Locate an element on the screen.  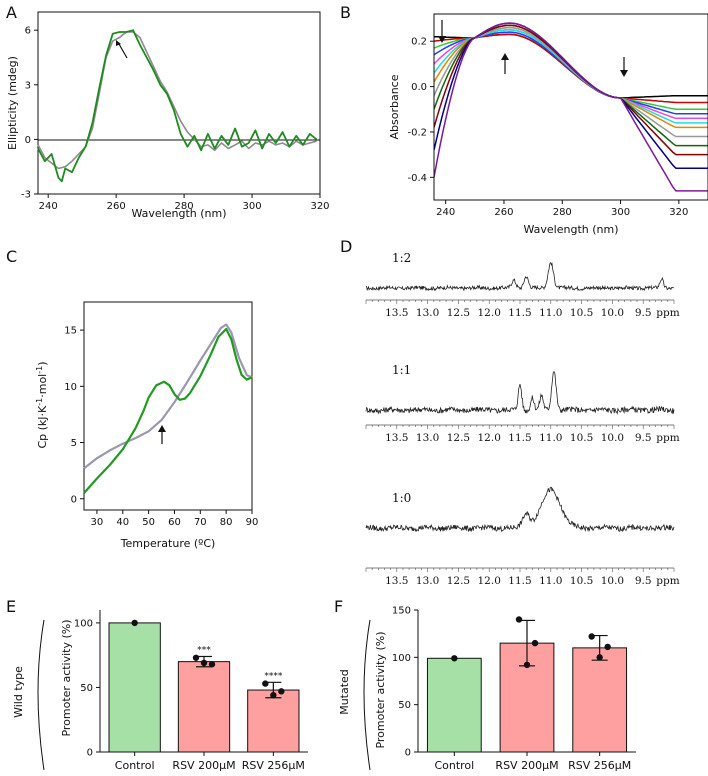
panel-c-xlabel: Temperature (ºC) is located at coordinates (168, 543).